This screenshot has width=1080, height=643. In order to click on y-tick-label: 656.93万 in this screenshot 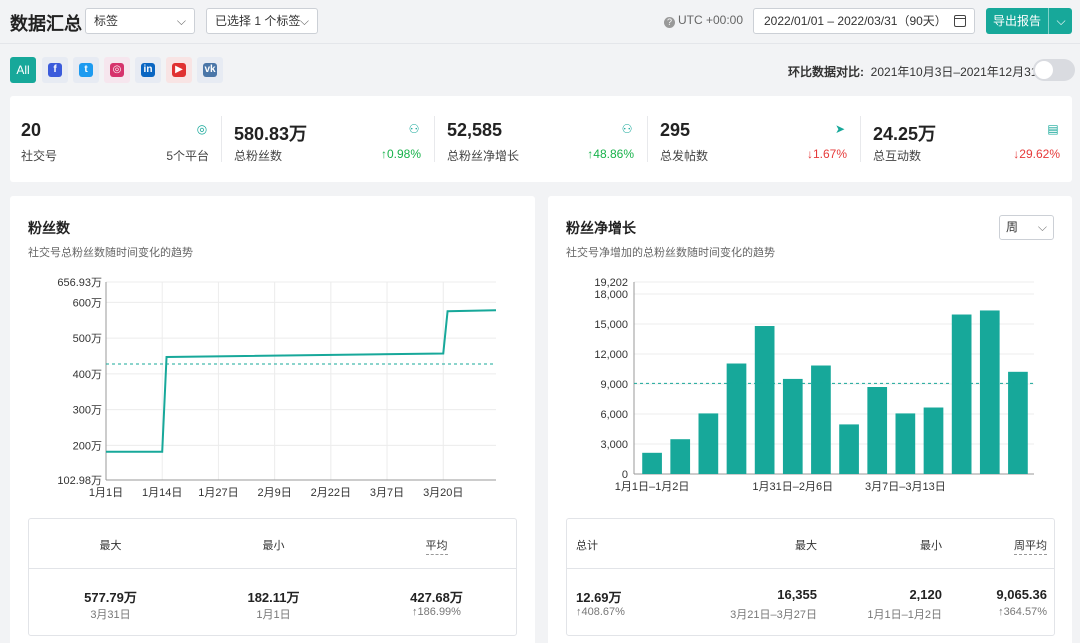, I will do `click(79, 283)`.